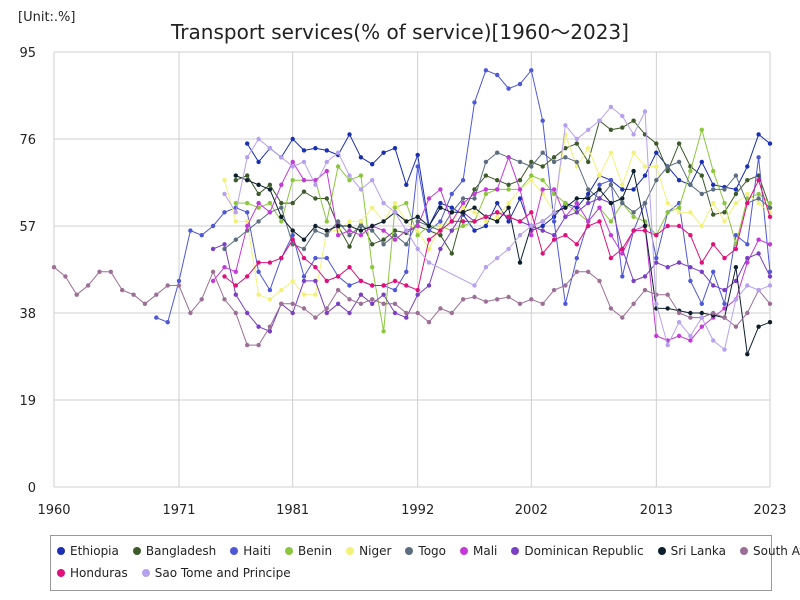 Image resolution: width=800 pixels, height=600 pixels. I want to click on legend-item: Benin, so click(308, 551).